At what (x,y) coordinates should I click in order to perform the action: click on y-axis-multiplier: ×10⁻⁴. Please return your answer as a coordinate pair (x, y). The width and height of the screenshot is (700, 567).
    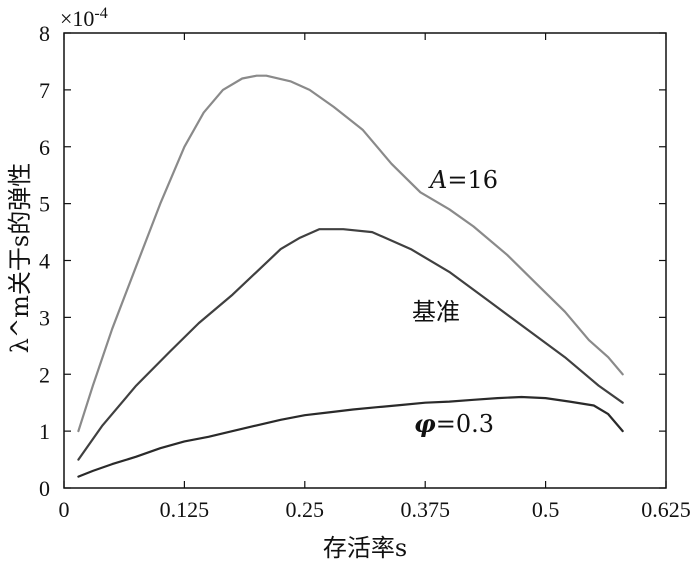
    Looking at the image, I should click on (84, 18).